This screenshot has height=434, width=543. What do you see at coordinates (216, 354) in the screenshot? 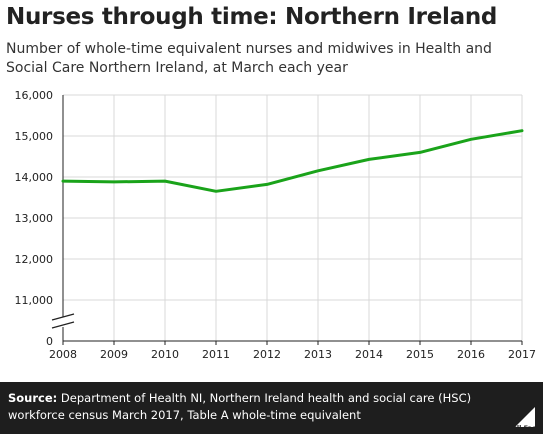
I see `x-tick-label: 2011` at bounding box center [216, 354].